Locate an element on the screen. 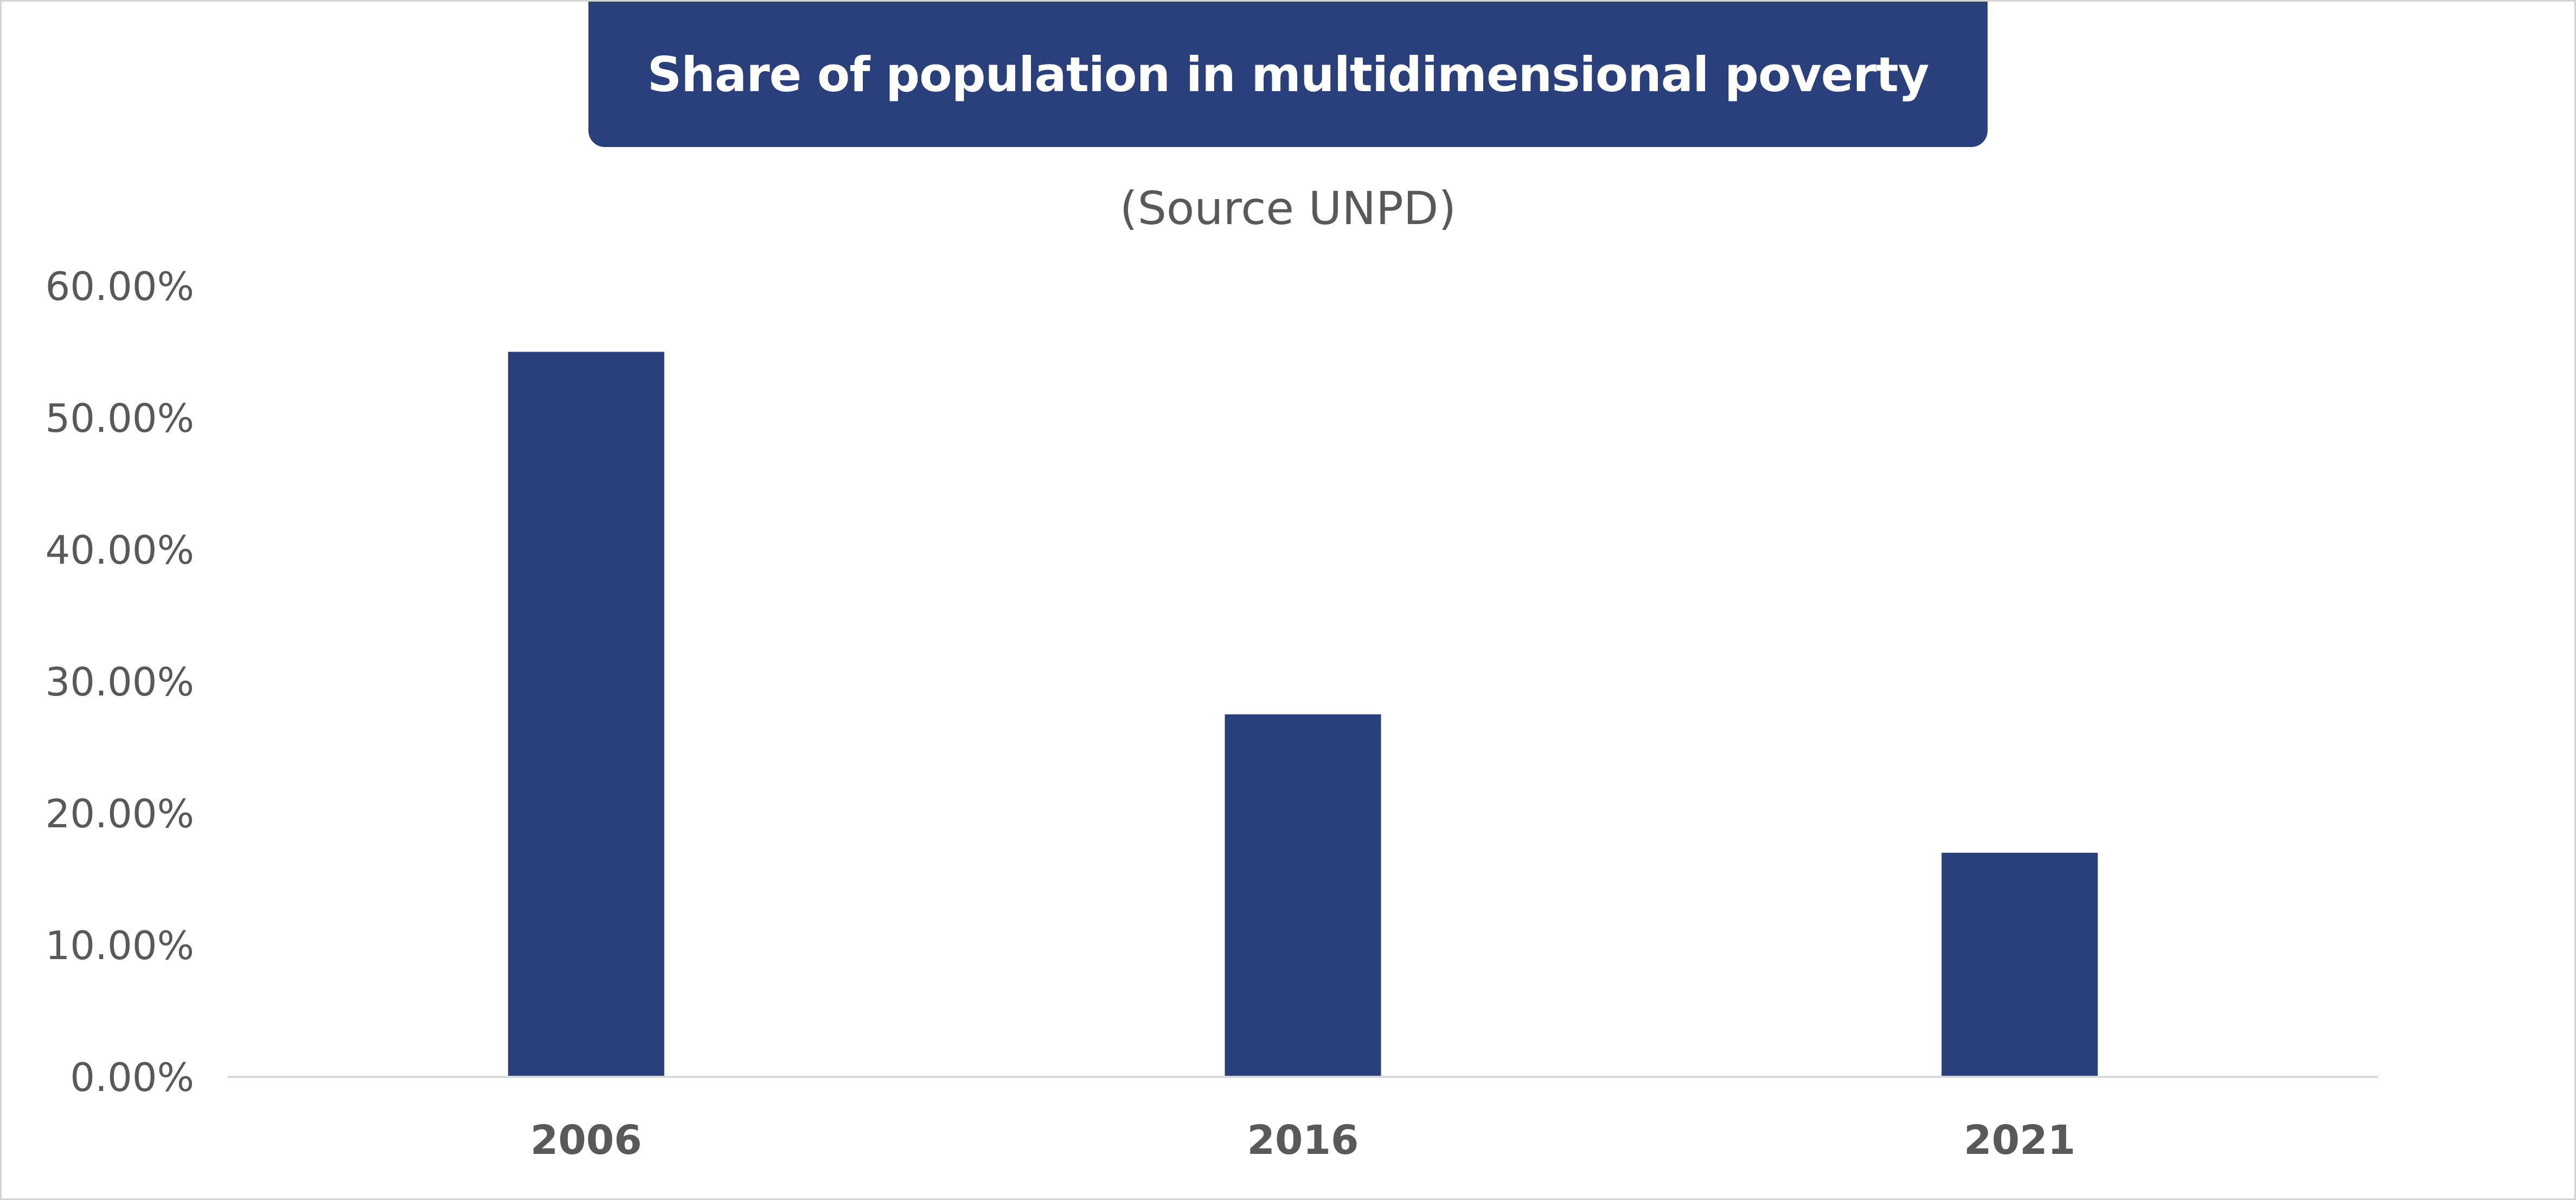  y-tick-label: 40.00% is located at coordinates (119, 550).